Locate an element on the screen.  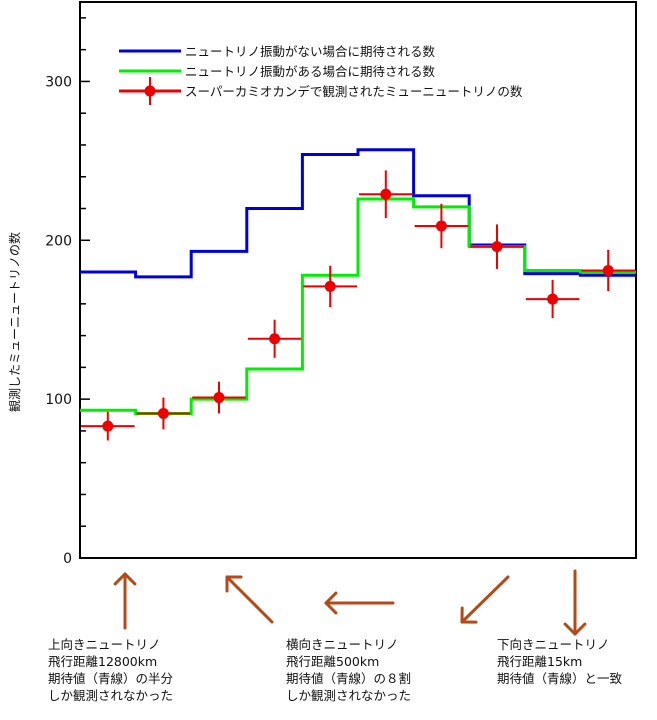
annotation-line: 飛行距離15km is located at coordinates (540, 661).